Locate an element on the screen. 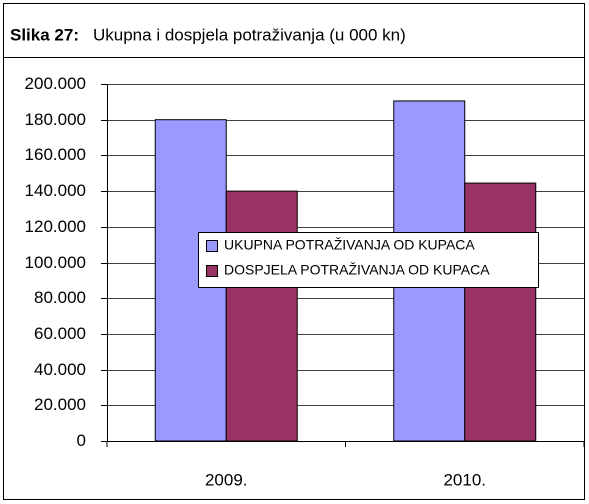  legend-label: DOSPJELA POTRAŽIVANJA OD KUPACA is located at coordinates (357, 270).